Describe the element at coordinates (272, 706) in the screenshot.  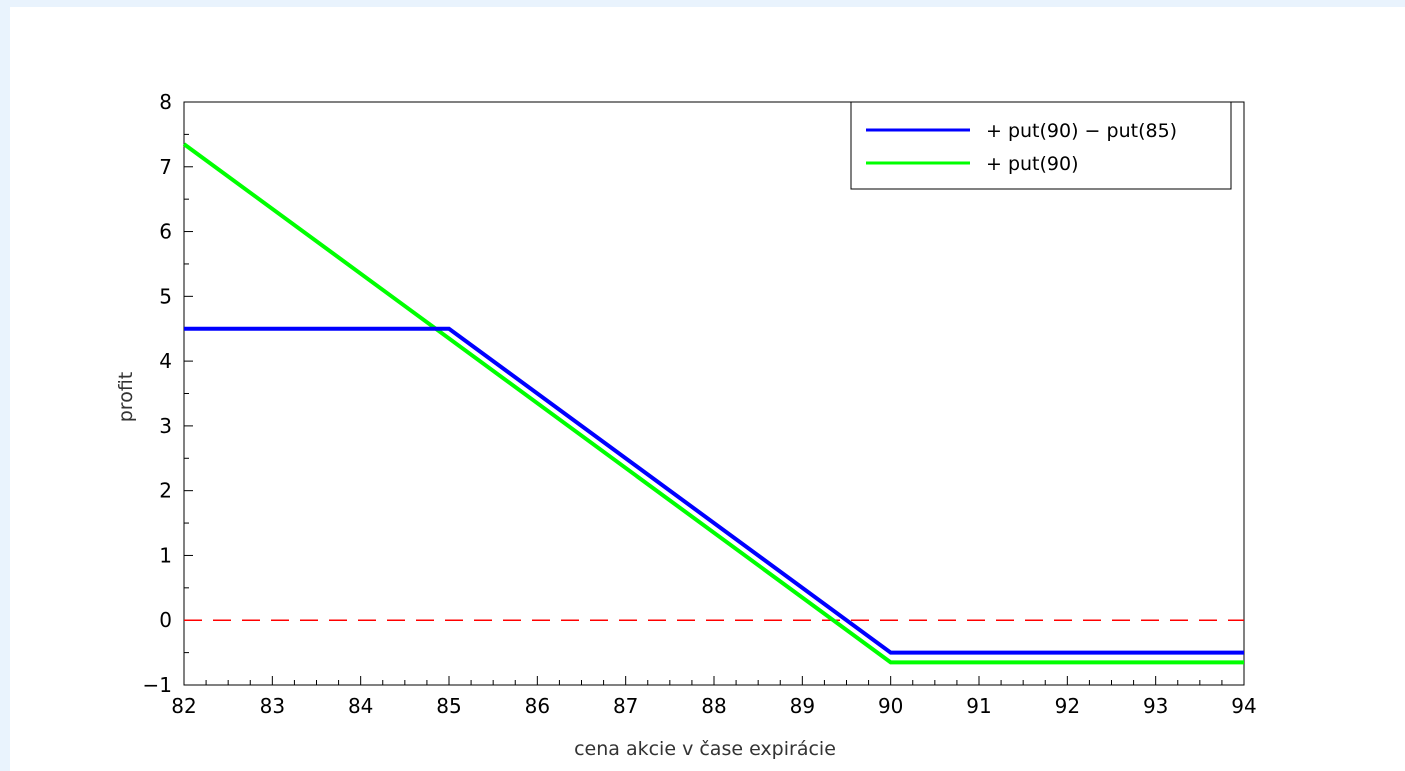
I see `x-tick-label: 83` at that location.